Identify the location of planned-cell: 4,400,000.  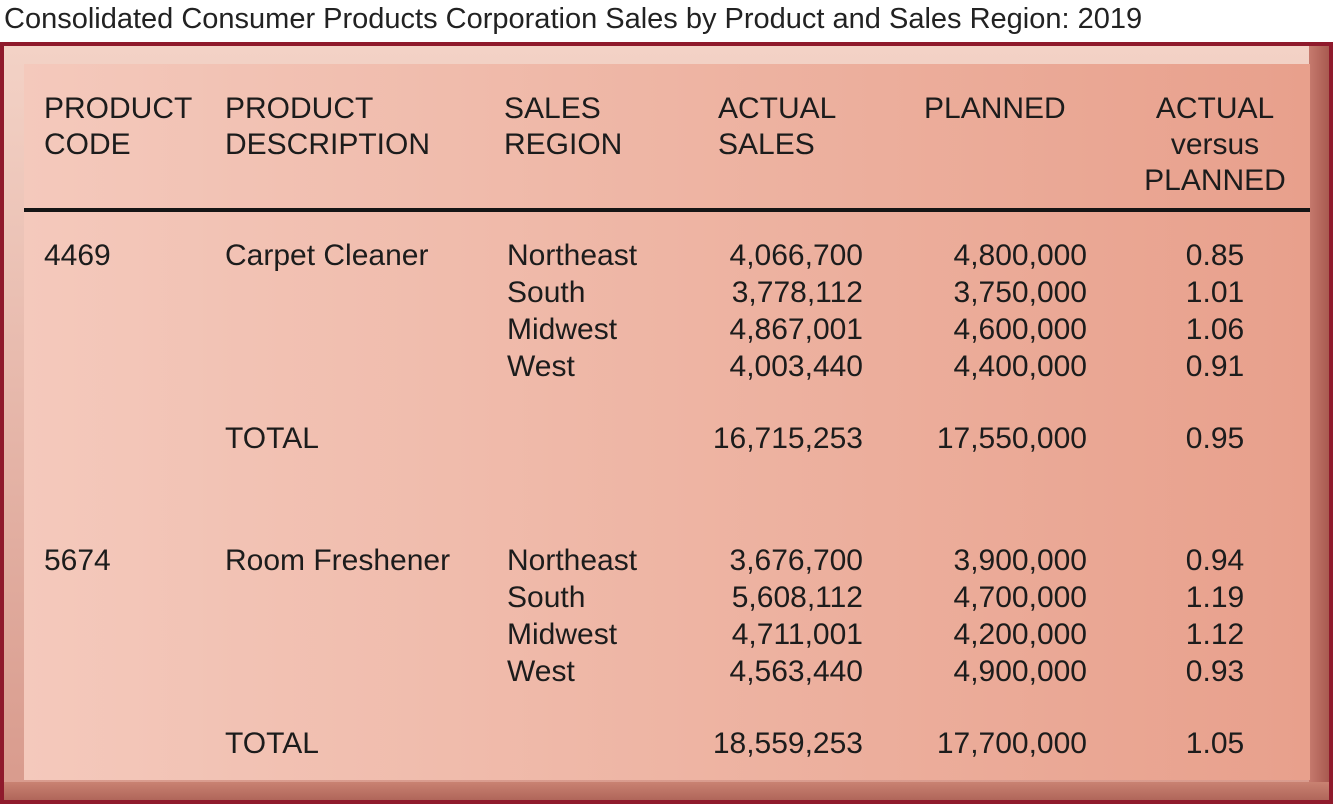
(1020, 366).